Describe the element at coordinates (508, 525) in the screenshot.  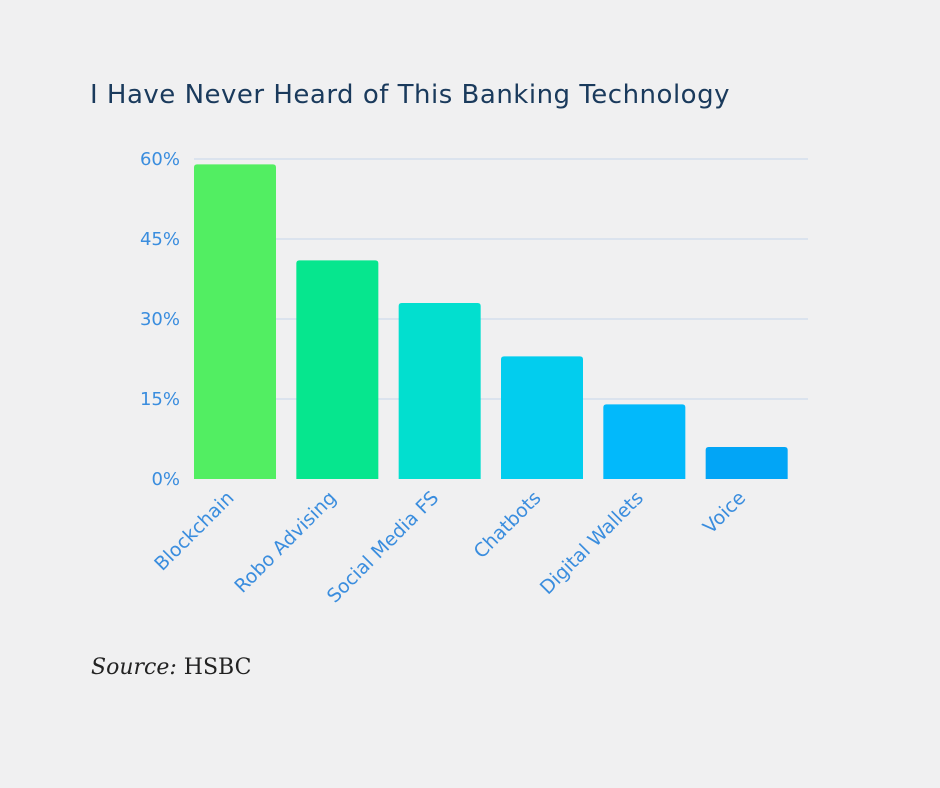
I see `x-tick-label: Chatbots` at that location.